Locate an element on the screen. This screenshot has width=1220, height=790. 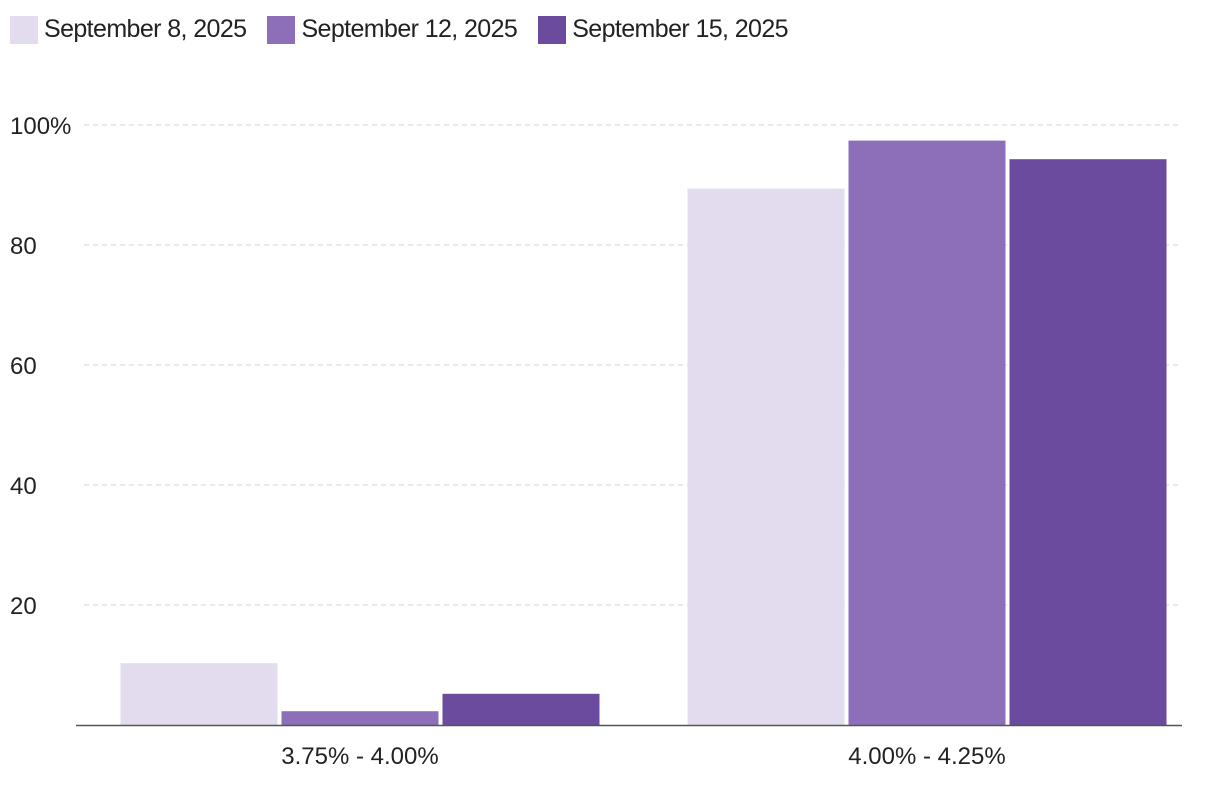
y-tick-label: 60 is located at coordinates (23, 366).